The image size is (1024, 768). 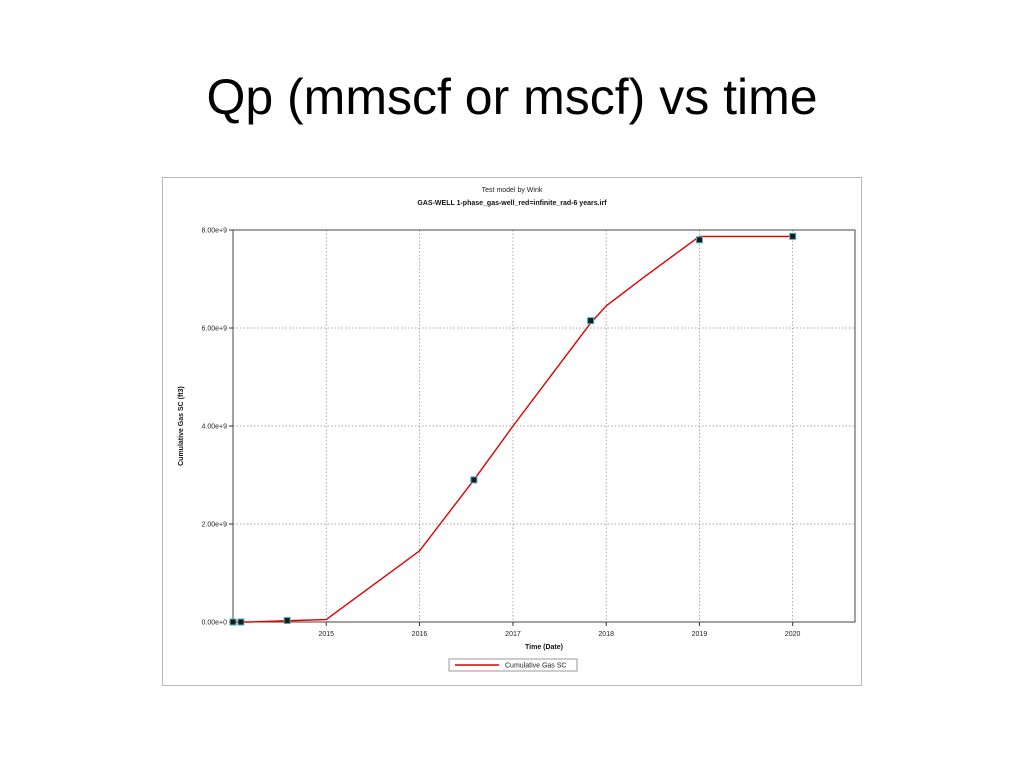 I want to click on y-tick-label: 6.00e+9, so click(x=215, y=329).